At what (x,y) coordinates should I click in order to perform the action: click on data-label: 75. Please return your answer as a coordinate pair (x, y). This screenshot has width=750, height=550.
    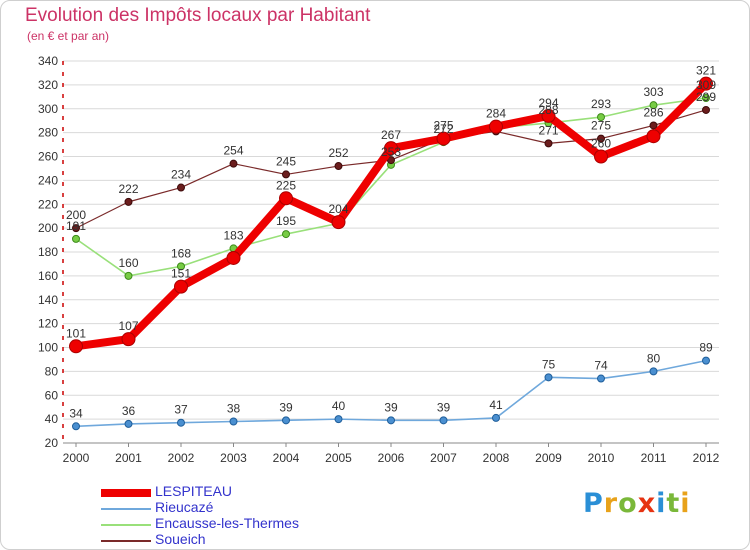
    Looking at the image, I should click on (549, 364).